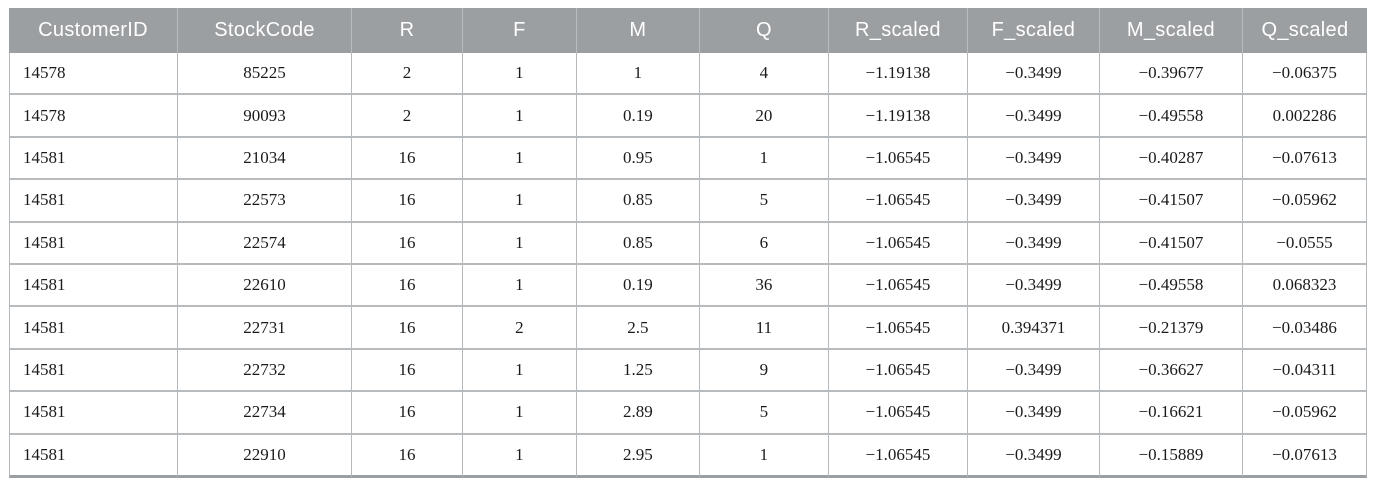  I want to click on cell-stockcode: 22574, so click(265, 243).